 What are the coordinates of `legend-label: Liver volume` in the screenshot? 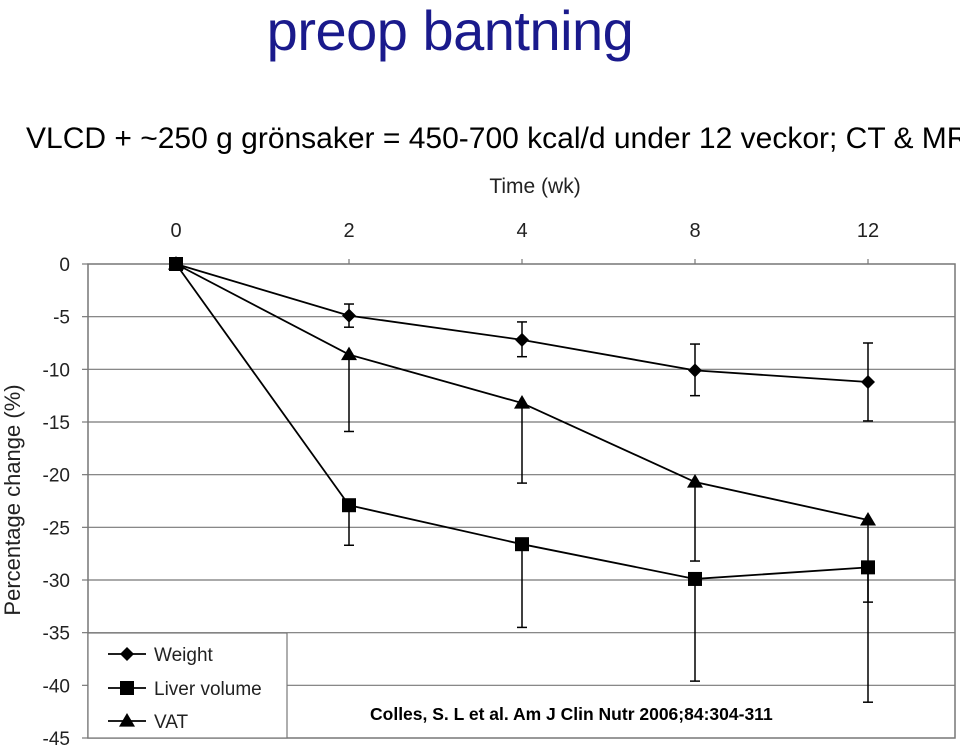 It's located at (208, 689).